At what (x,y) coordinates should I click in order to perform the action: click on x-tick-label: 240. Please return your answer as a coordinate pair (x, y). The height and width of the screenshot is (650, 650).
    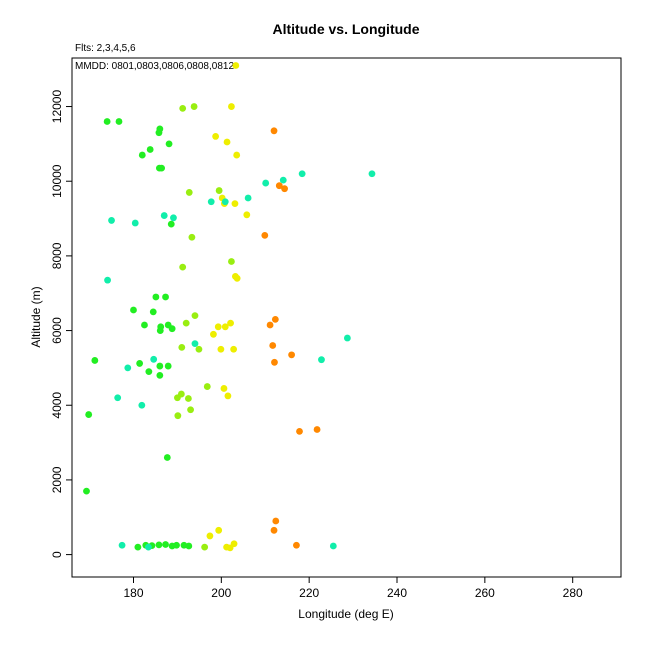
    Looking at the image, I should click on (397, 593).